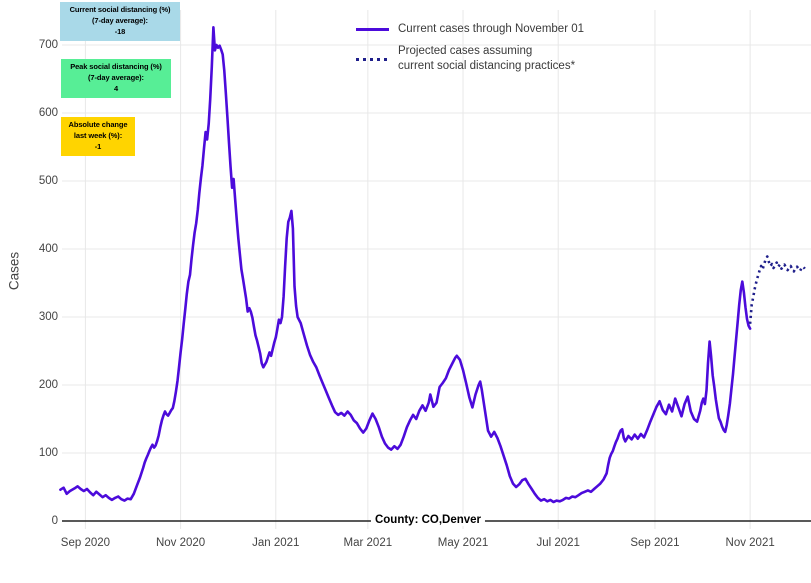  I want to click on x-tick-label: Nov 2021, so click(750, 543).